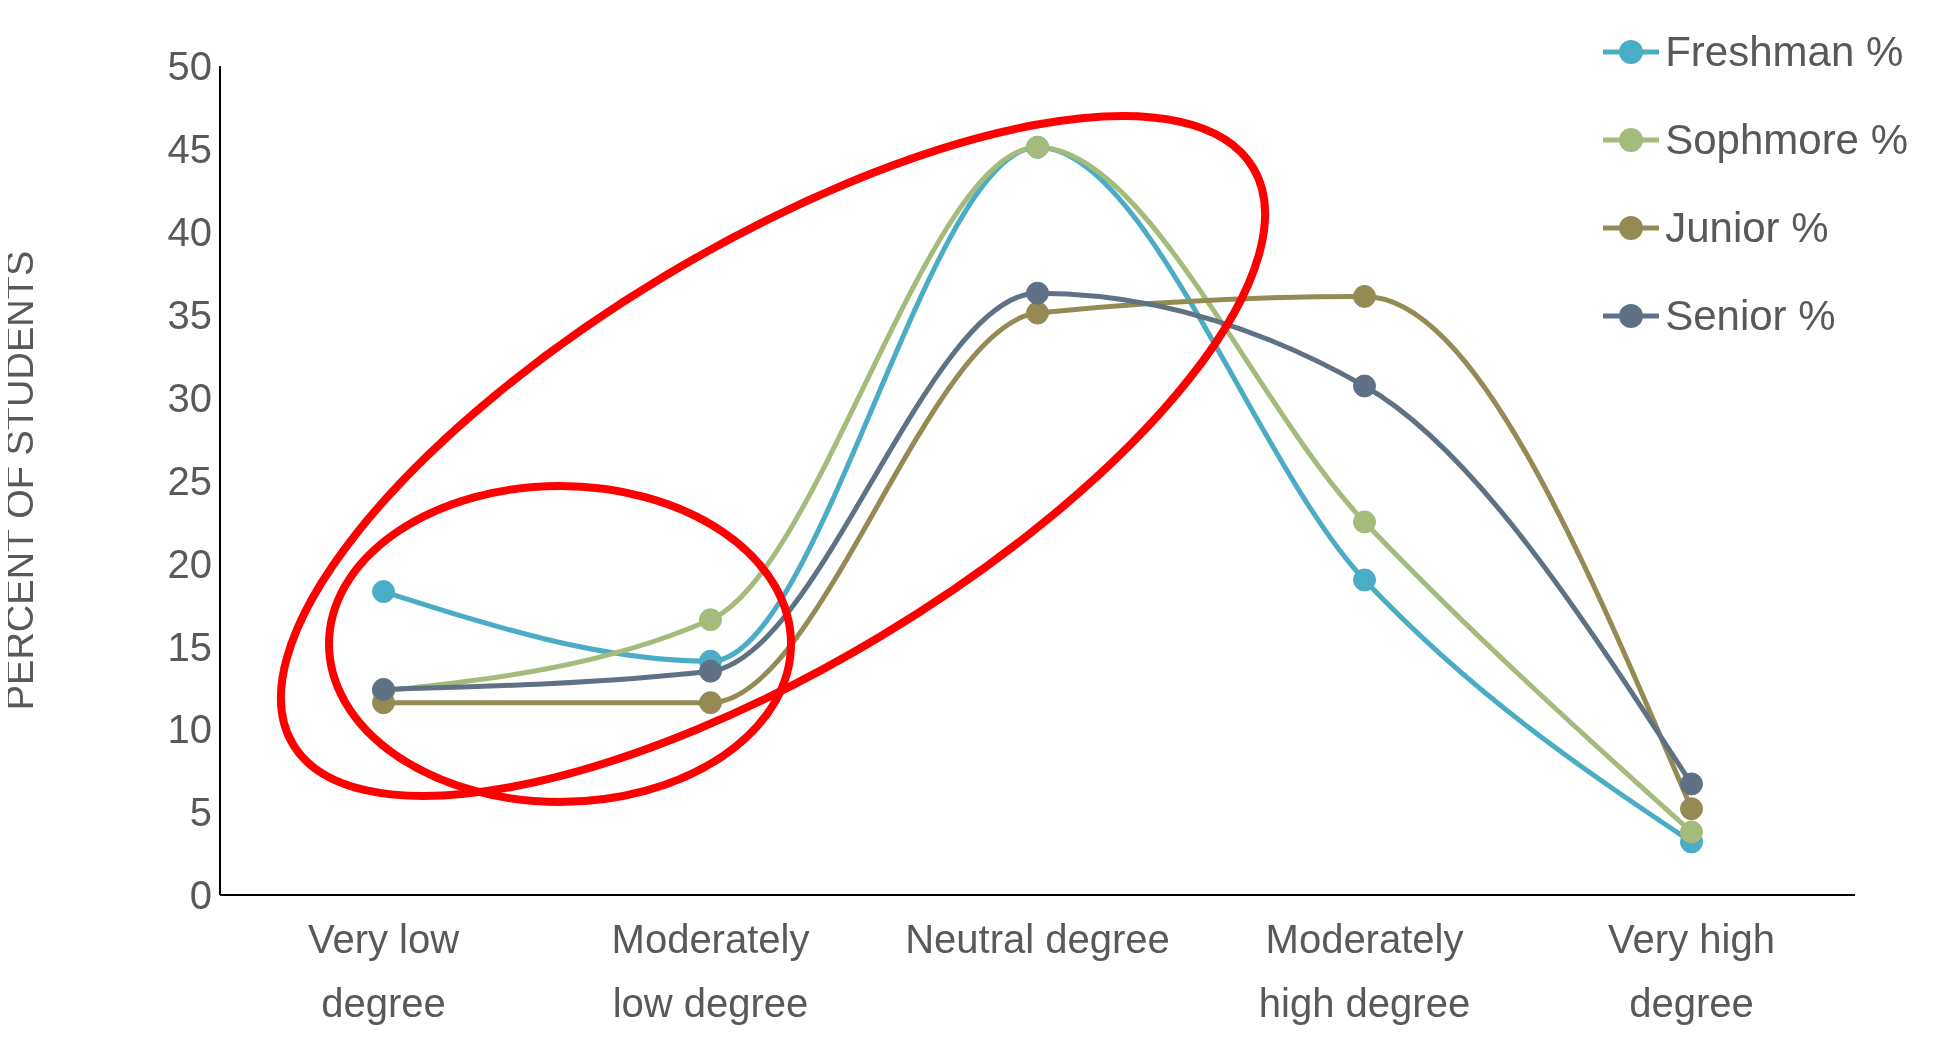 This screenshot has width=1934, height=1048. I want to click on y-tick-label: 25, so click(189, 480).